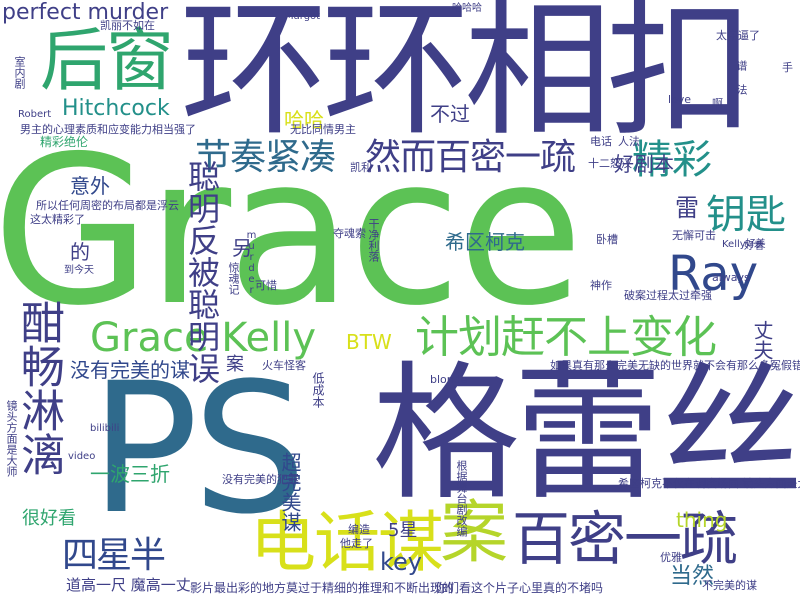 The height and width of the screenshot is (600, 800). What do you see at coordinates (128, 585) in the screenshot?
I see `word-daogao: 道高一尺 魔高一丈` at bounding box center [128, 585].